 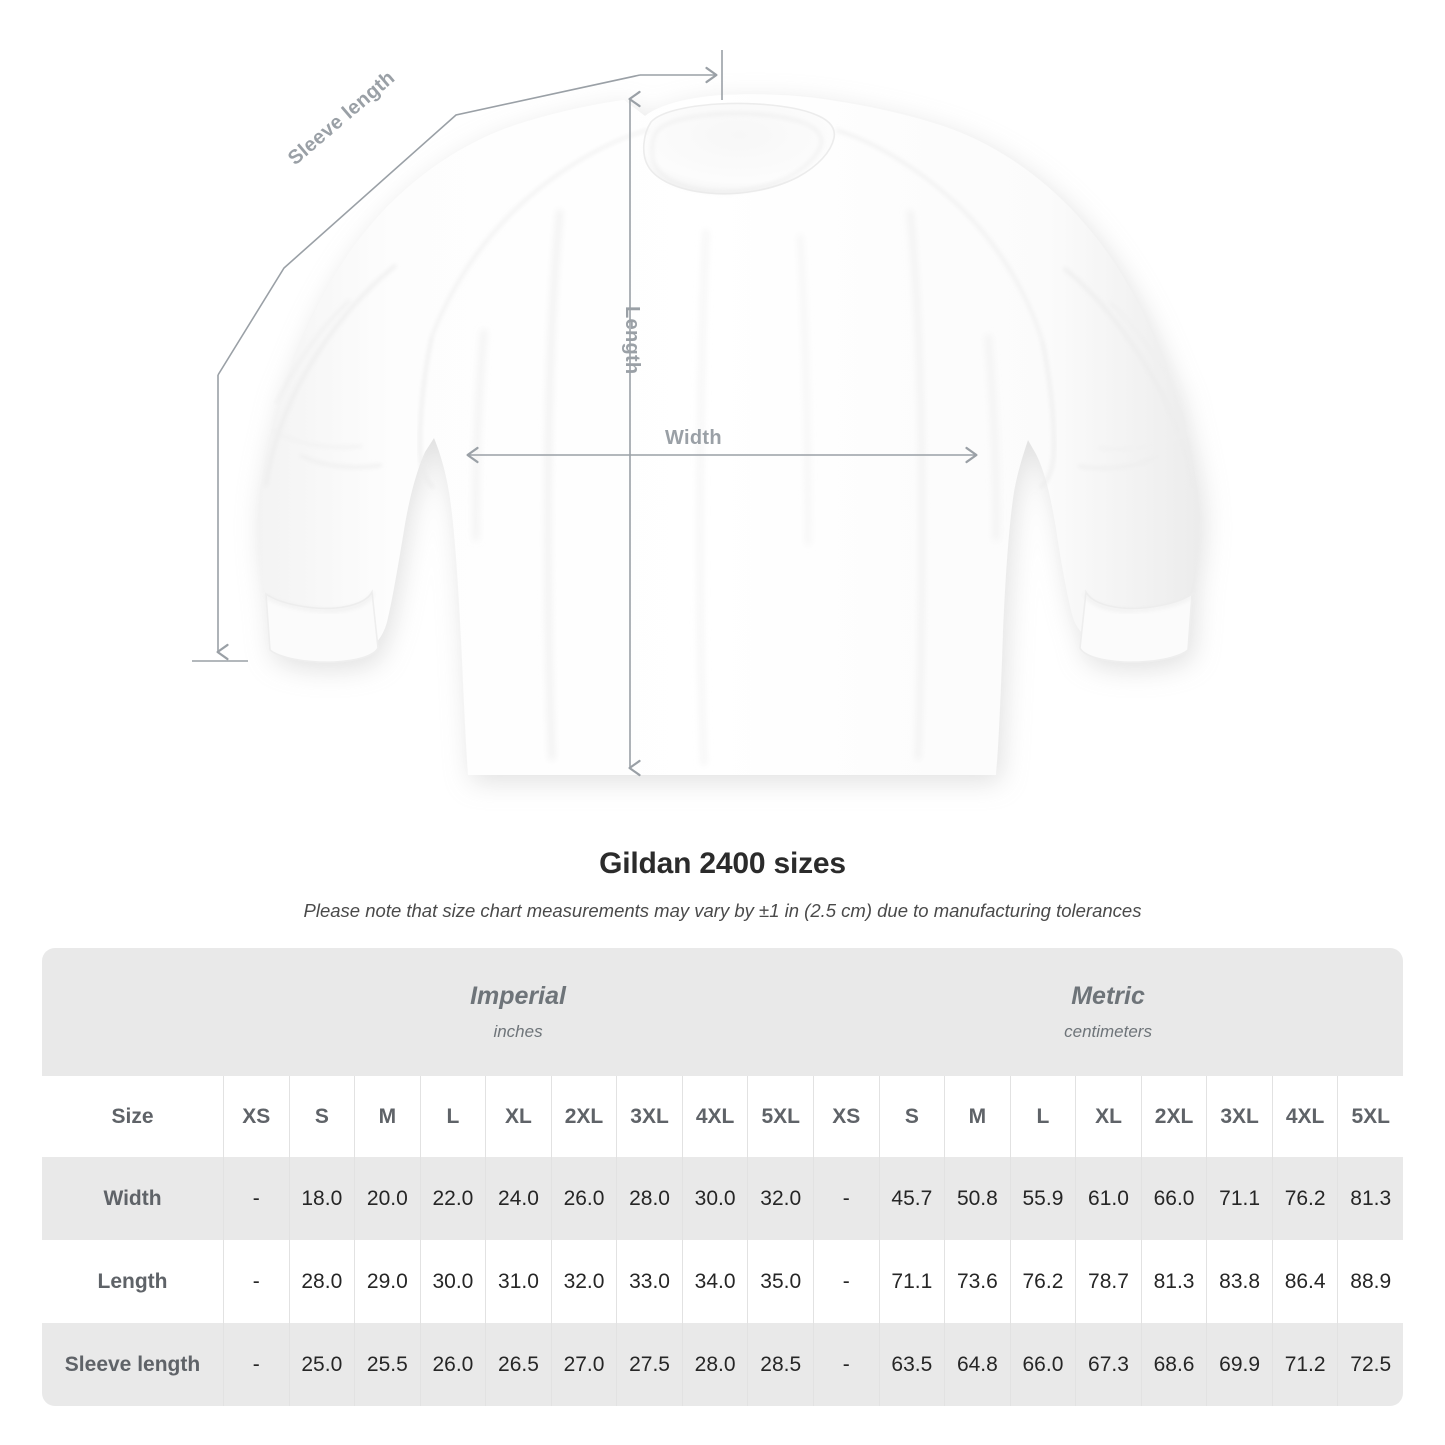 What do you see at coordinates (387, 1198) in the screenshot?
I see `cell-width-imperial-m: 20.0` at bounding box center [387, 1198].